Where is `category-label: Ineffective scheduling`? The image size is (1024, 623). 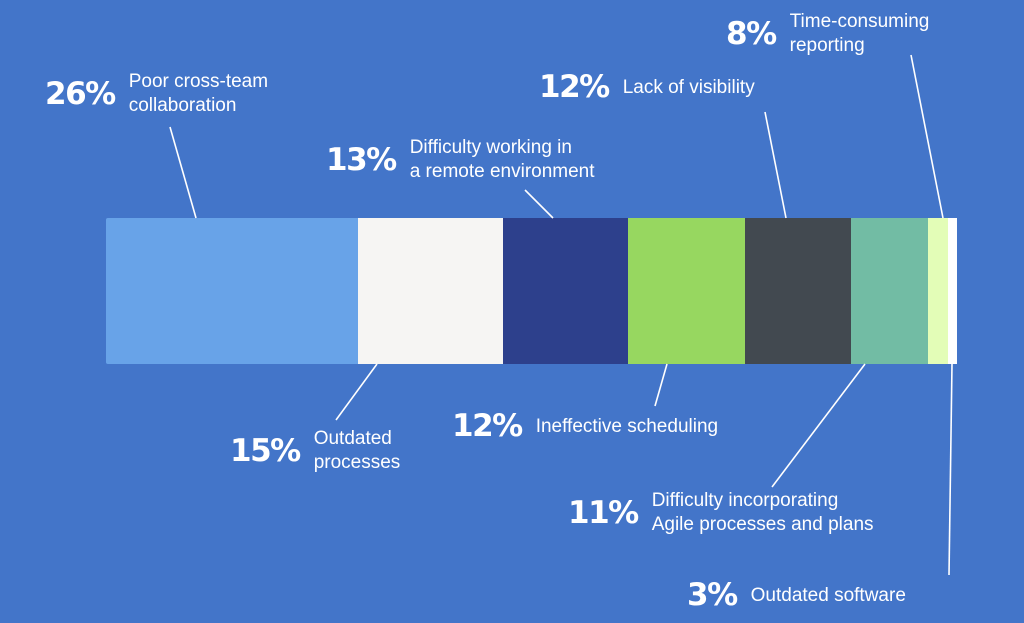 category-label: Ineffective scheduling is located at coordinates (627, 426).